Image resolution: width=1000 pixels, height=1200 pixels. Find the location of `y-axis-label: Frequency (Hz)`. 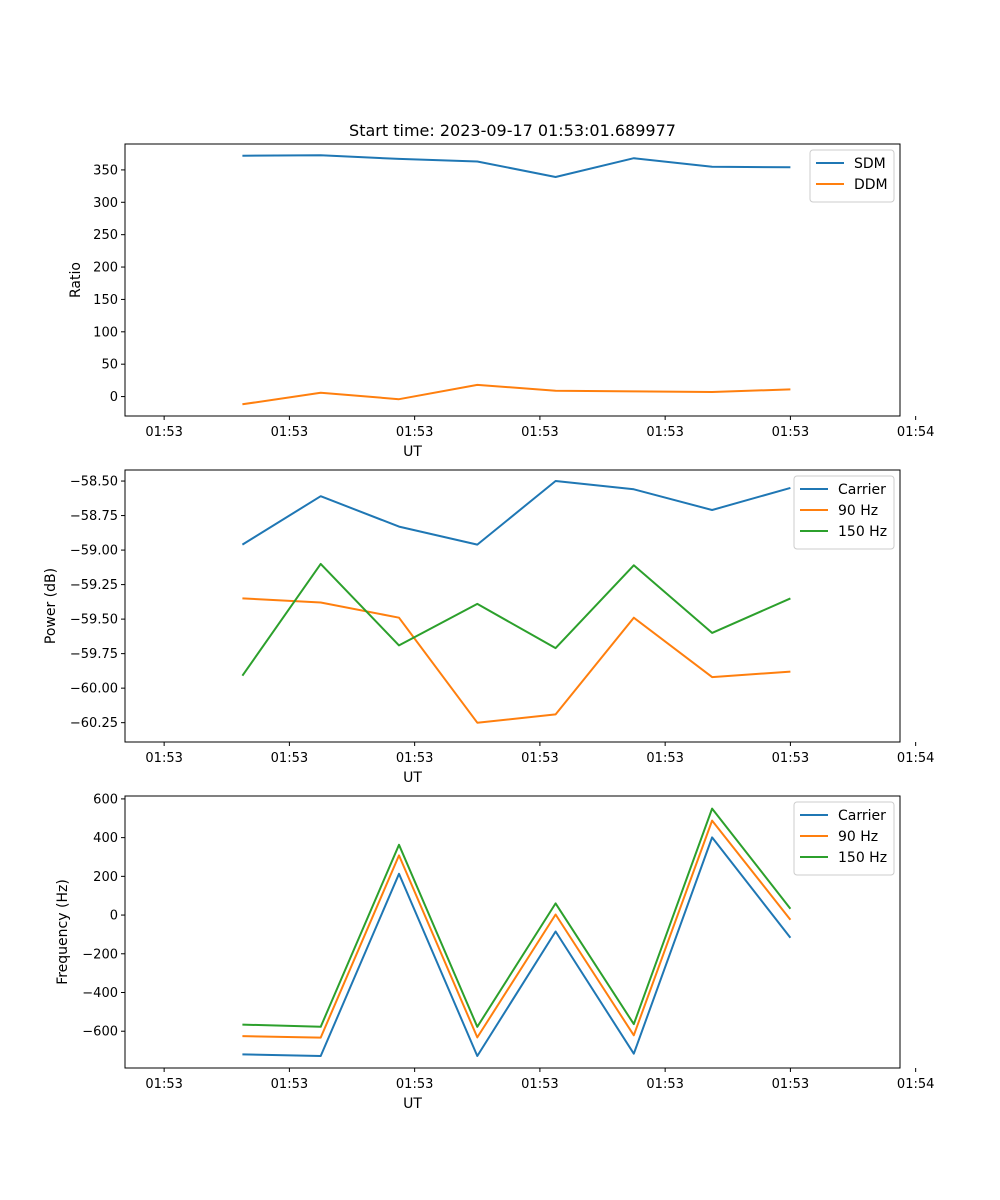

y-axis-label: Frequency (Hz) is located at coordinates (63, 932).